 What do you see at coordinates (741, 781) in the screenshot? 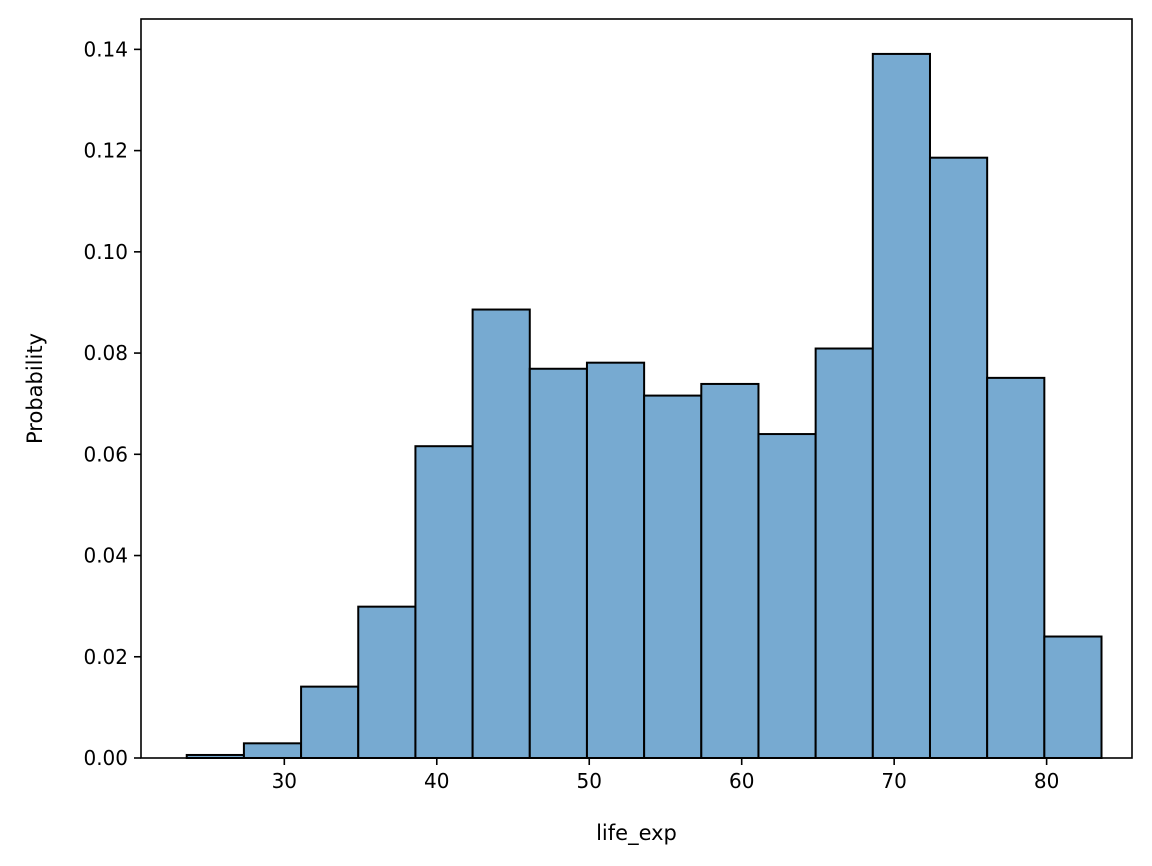
I see `x-tick-label: 60` at bounding box center [741, 781].